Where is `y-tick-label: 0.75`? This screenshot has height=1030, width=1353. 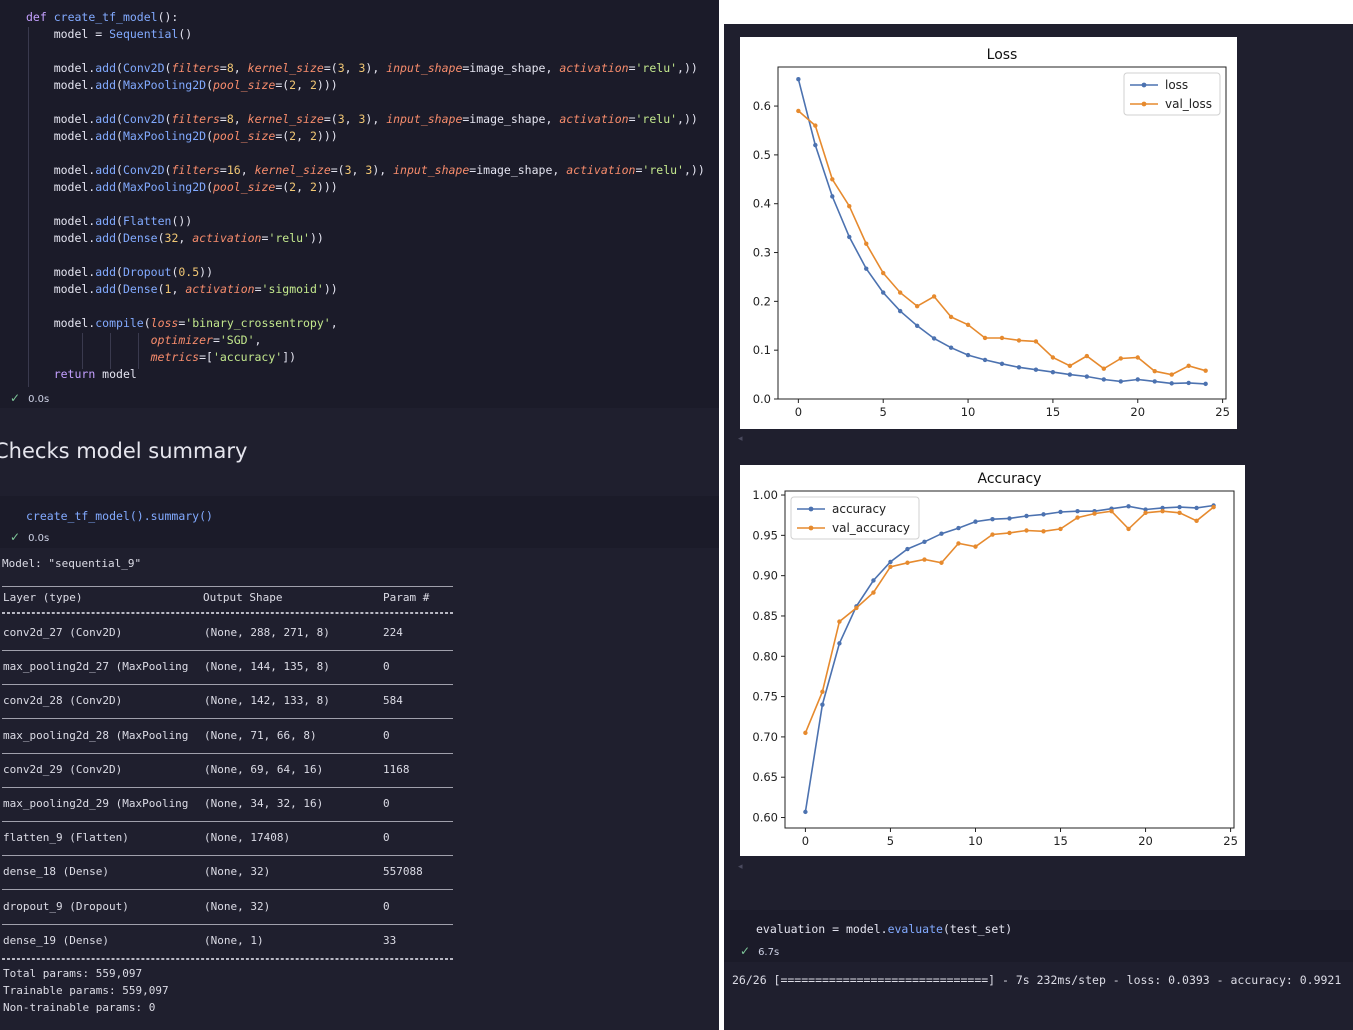 y-tick-label: 0.75 is located at coordinates (765, 697).